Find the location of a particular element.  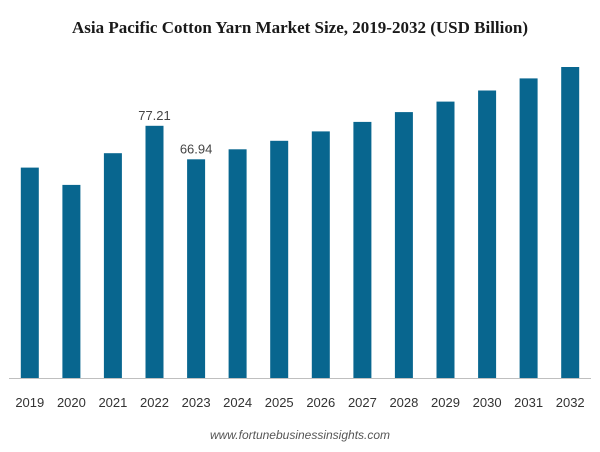

x-tick-label: 2030 is located at coordinates (487, 402).